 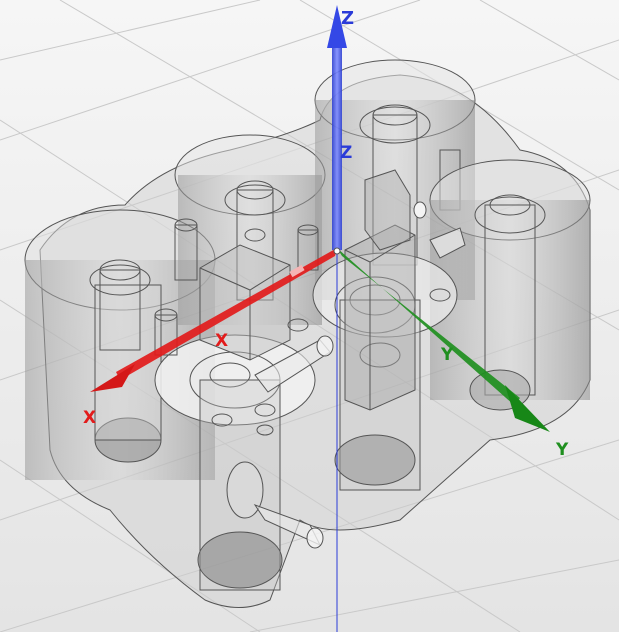 I want to click on y-axis-label-end: Y, so click(x=562, y=450).